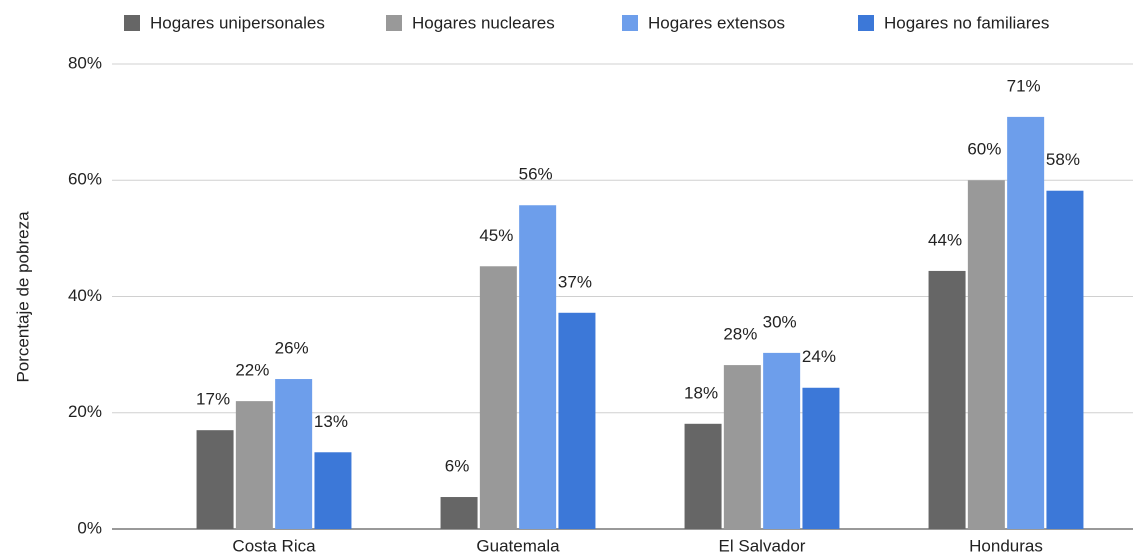 Image resolution: width=1148 pixels, height=556 pixels. Describe the element at coordinates (213, 399) in the screenshot. I see `value-label: 17%` at that location.